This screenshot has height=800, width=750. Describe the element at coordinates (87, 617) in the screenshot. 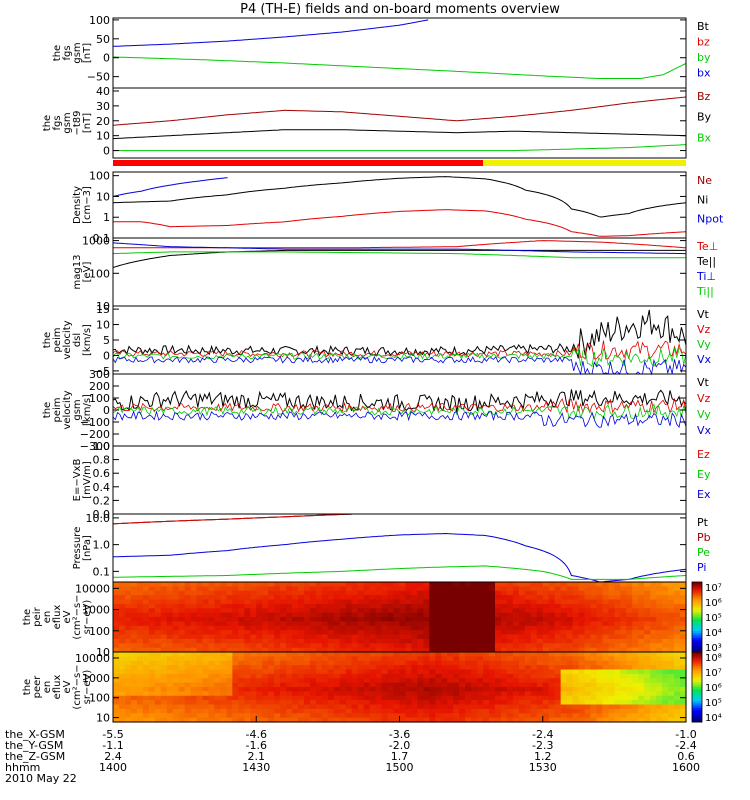

I see `y-axis-label: sr−eV)` at that location.